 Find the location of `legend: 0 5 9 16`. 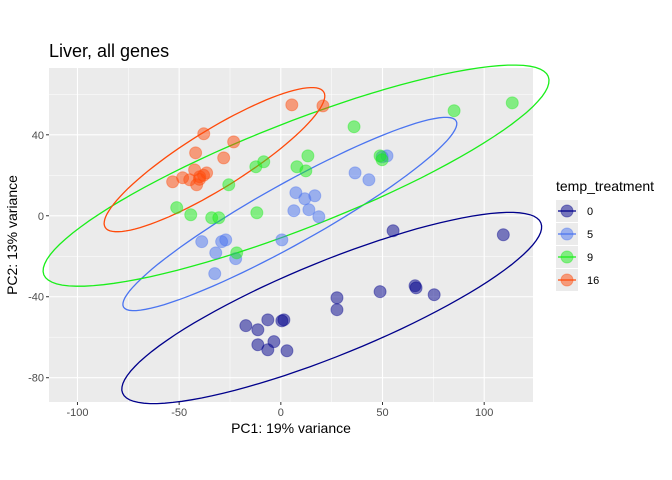

legend: 0 5 9 16 is located at coordinates (577, 245).